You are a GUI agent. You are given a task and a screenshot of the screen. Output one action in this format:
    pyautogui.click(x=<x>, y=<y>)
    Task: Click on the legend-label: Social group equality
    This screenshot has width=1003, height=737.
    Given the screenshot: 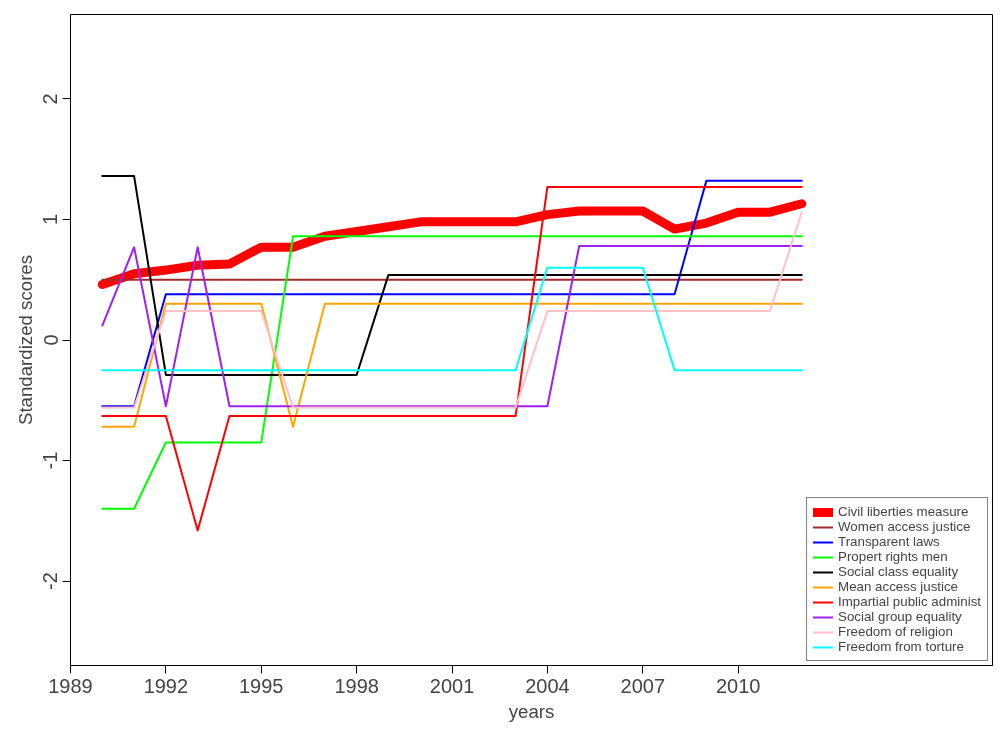 What is the action you would take?
    pyautogui.click(x=900, y=616)
    